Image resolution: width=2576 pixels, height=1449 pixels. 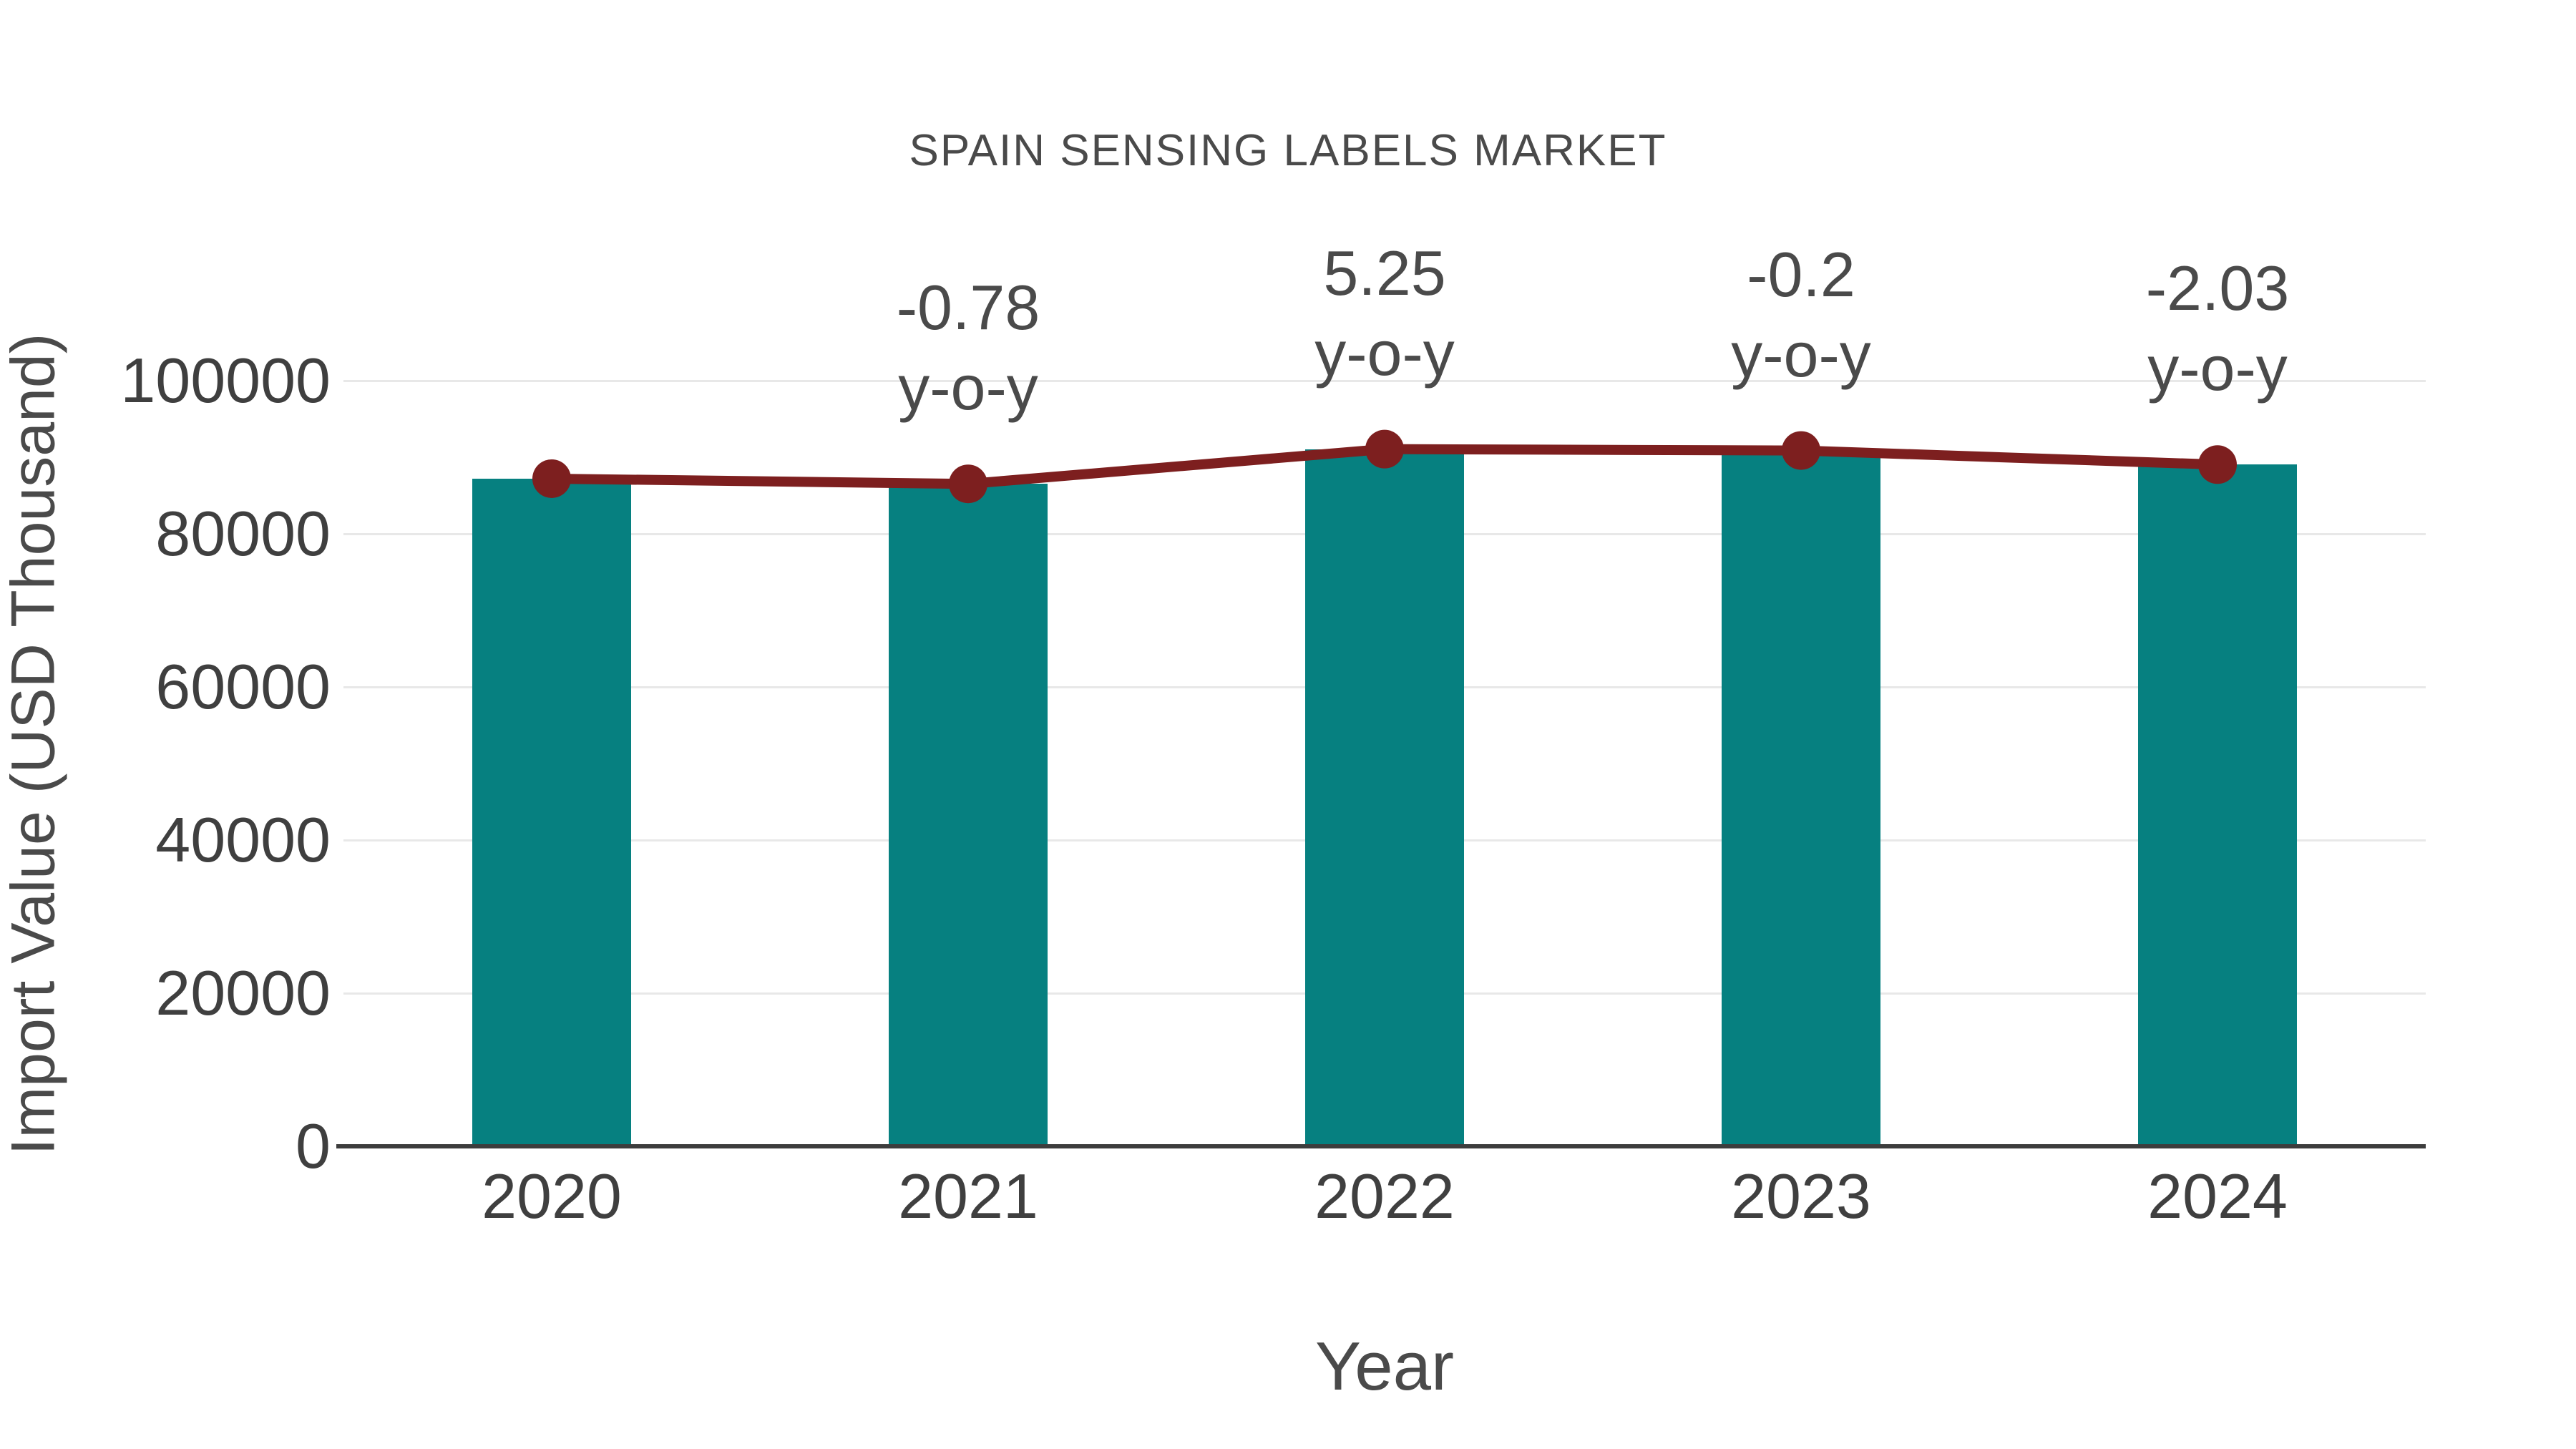 I want to click on x-tick-label-2023: 2023, so click(x=1801, y=1196).